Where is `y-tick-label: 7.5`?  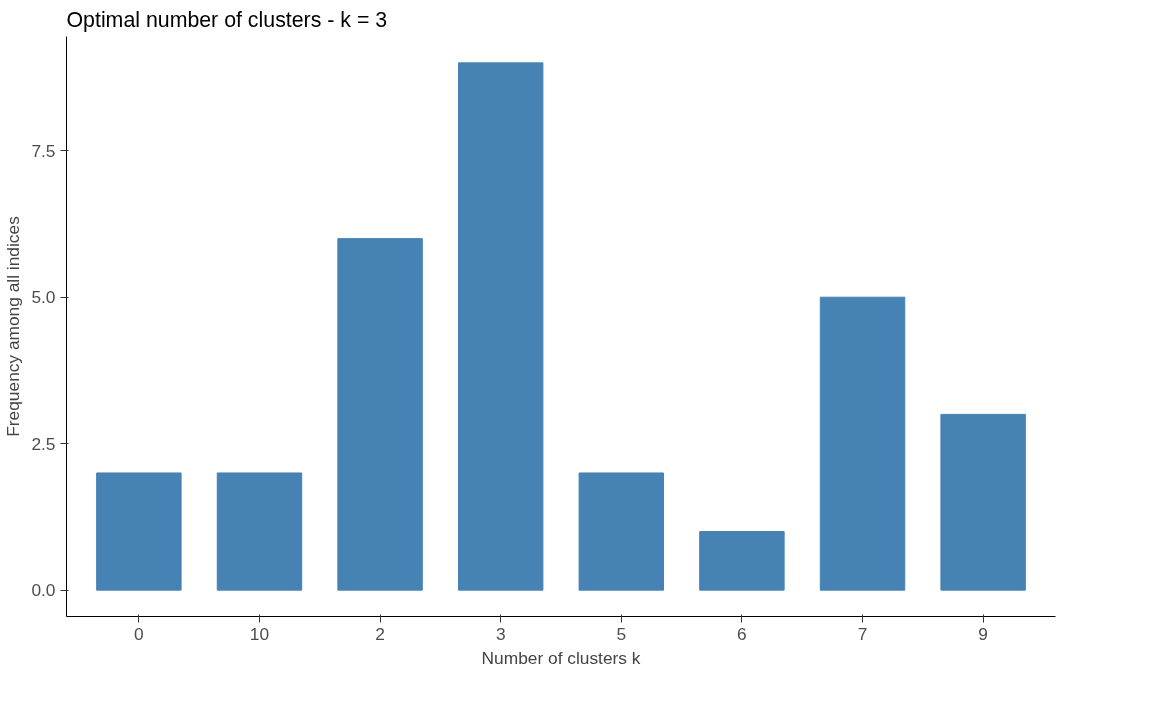
y-tick-label: 7.5 is located at coordinates (43, 150).